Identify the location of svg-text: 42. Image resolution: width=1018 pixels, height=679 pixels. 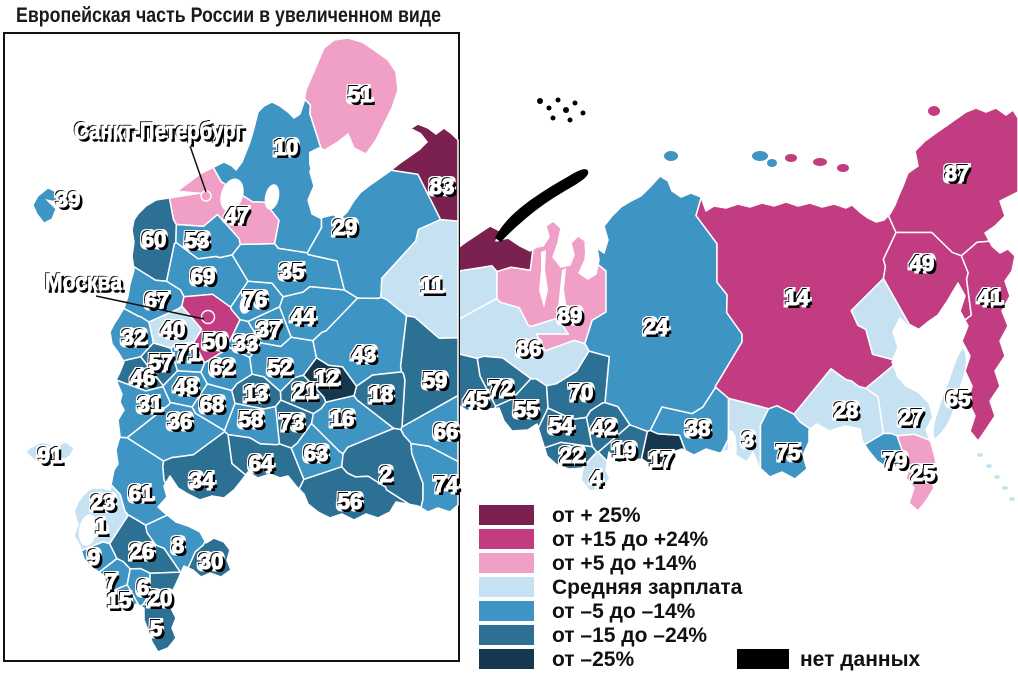
(604, 427).